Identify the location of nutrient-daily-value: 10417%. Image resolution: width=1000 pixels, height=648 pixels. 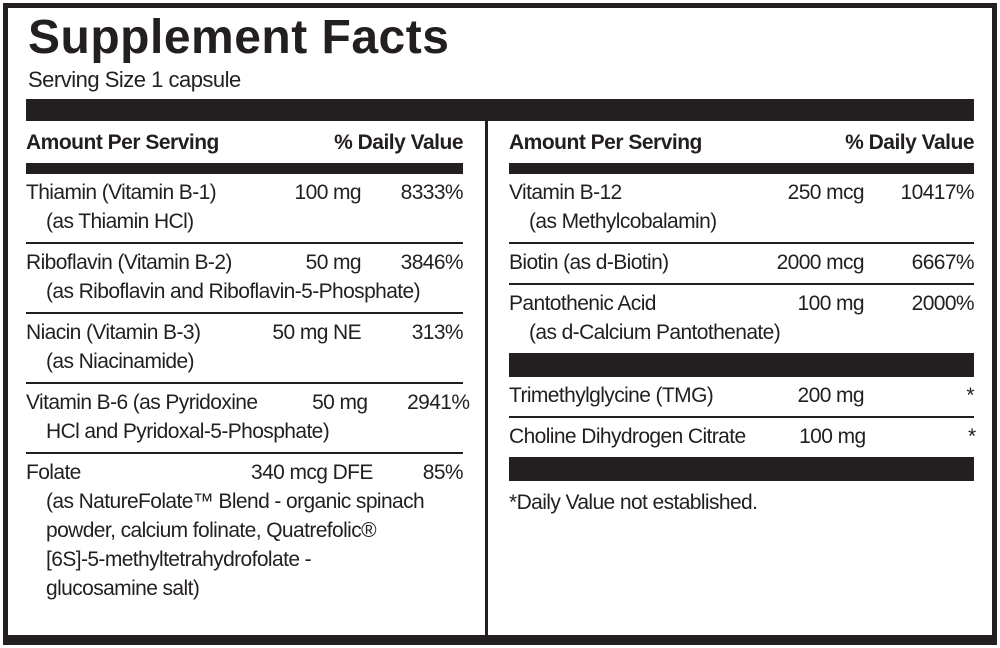
(937, 192).